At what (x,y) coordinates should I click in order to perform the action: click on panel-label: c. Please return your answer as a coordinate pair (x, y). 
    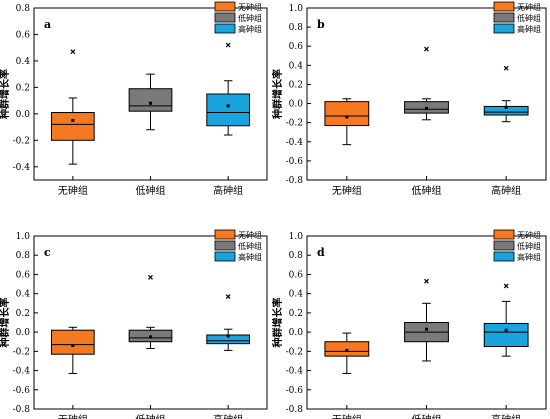
    Looking at the image, I should click on (47, 252).